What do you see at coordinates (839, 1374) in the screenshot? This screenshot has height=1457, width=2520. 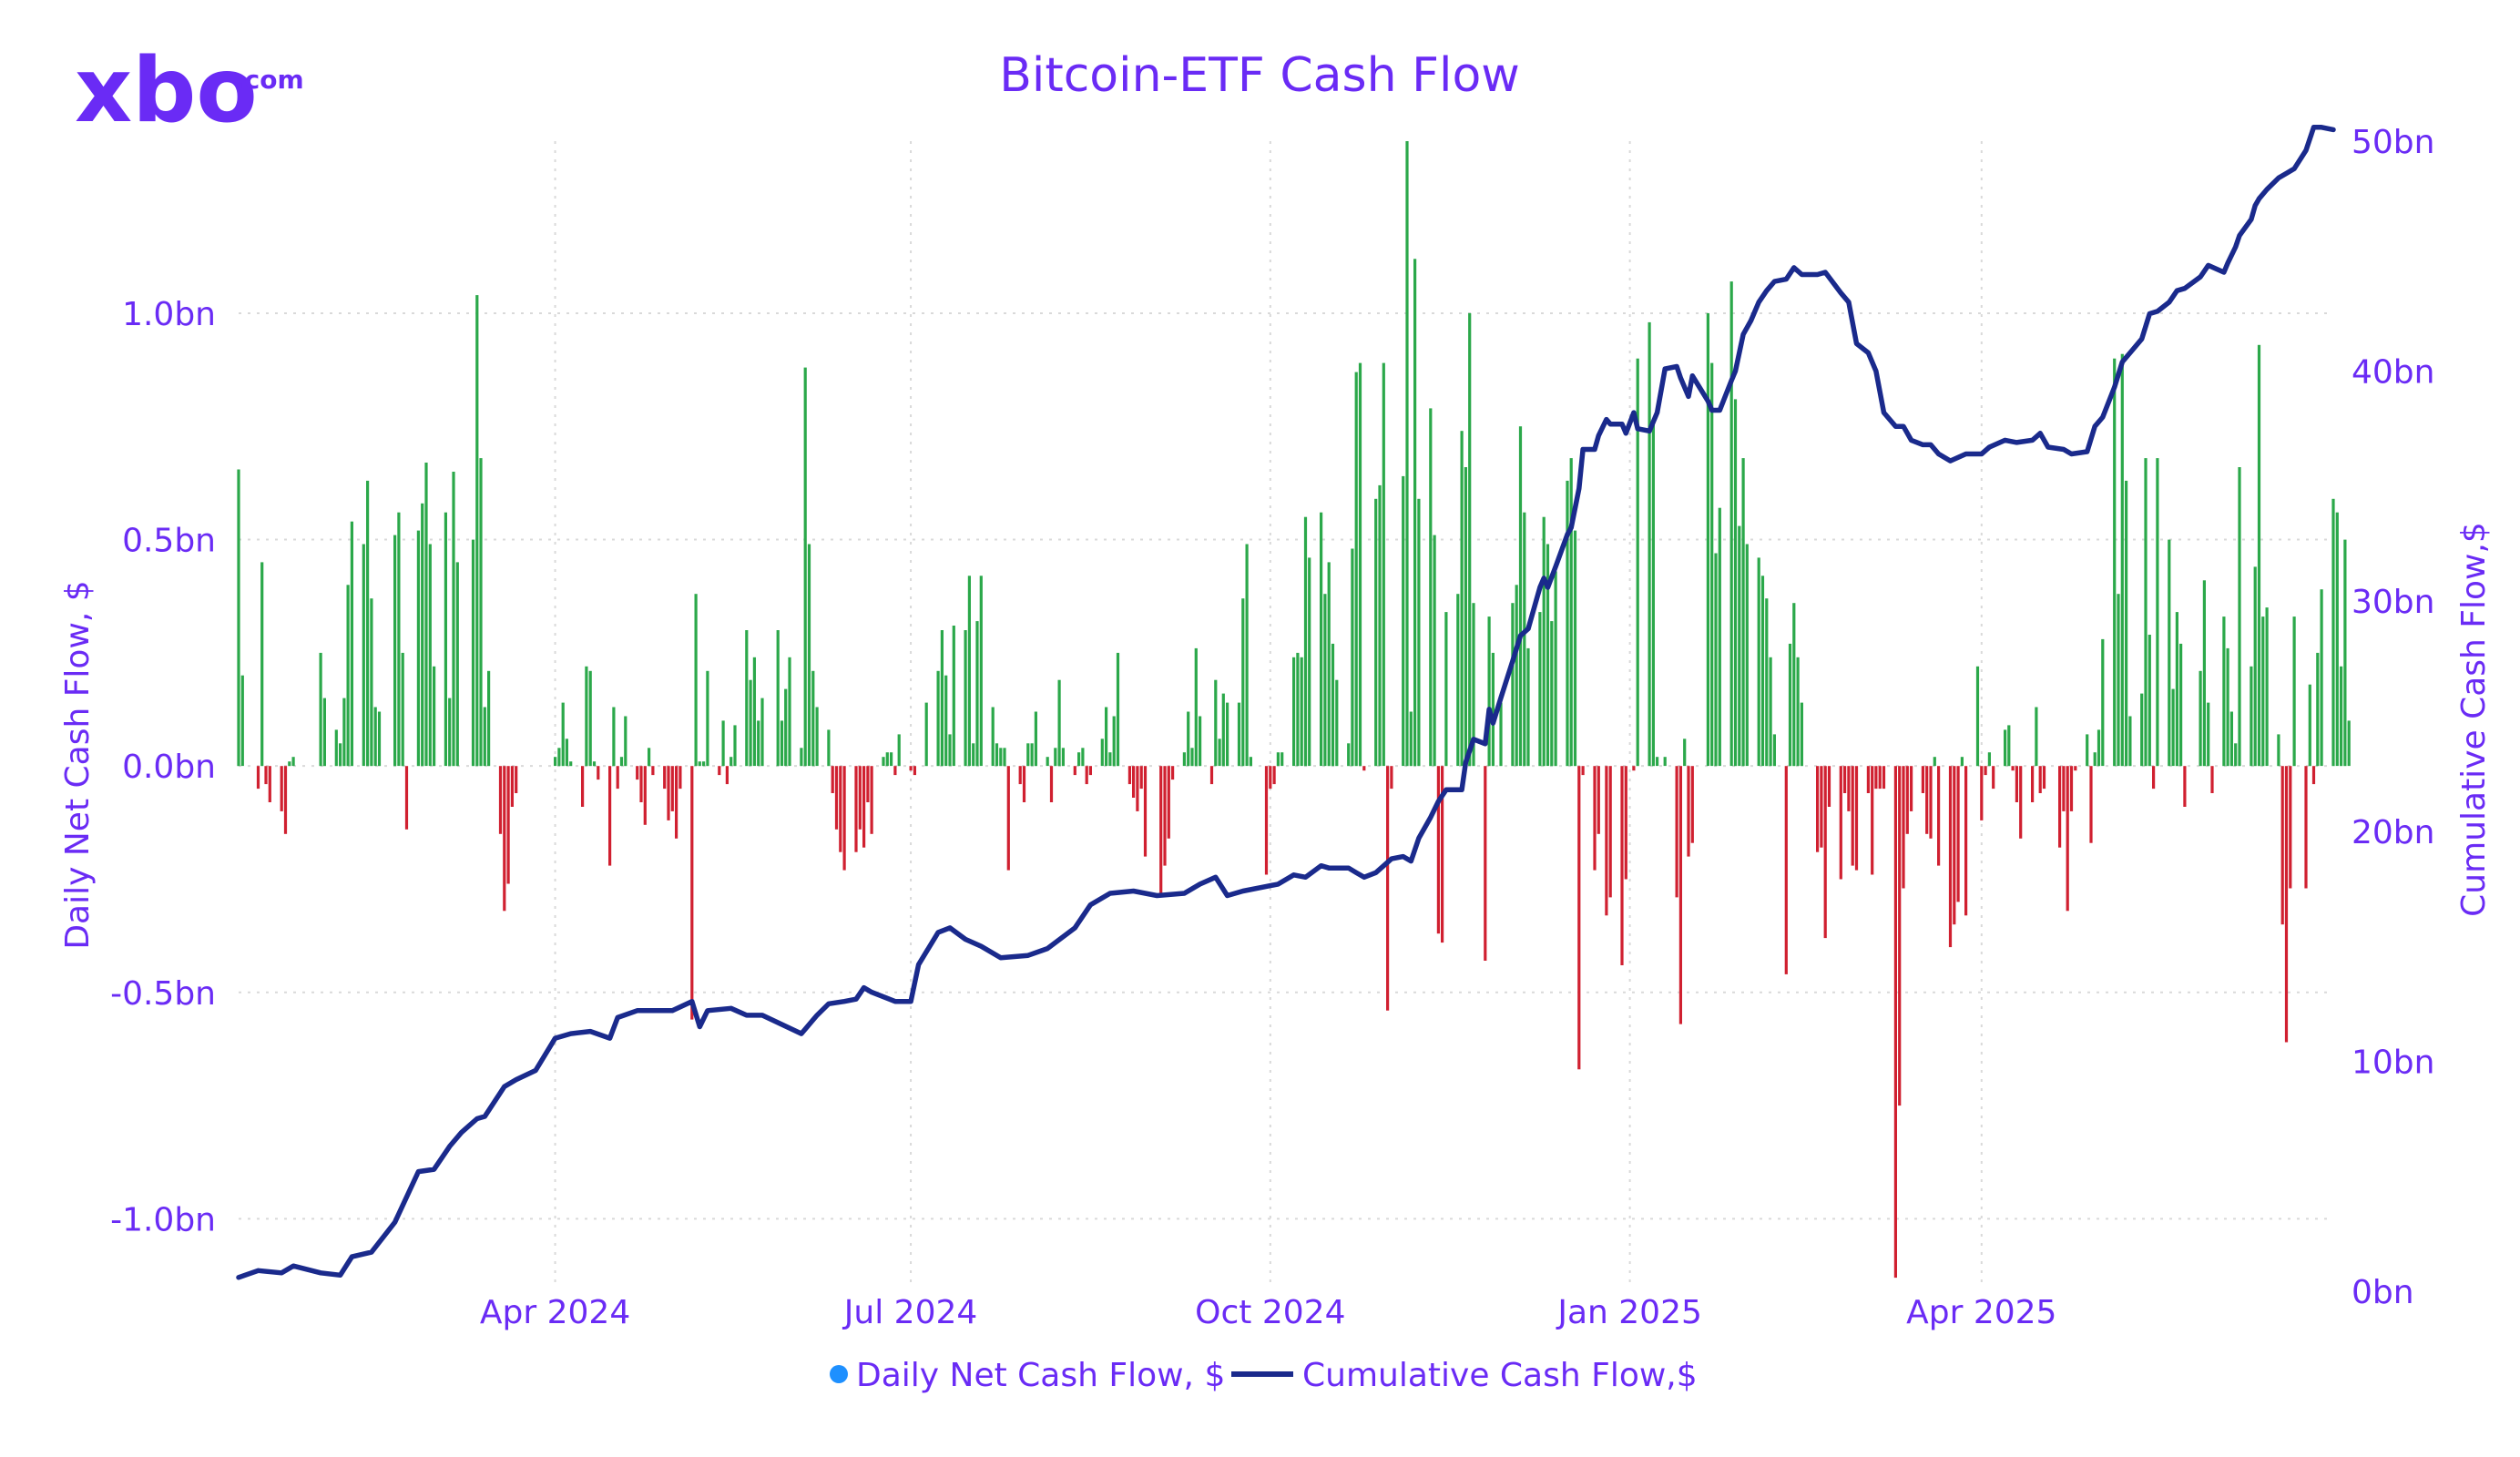 I see `legend-dot-icon` at bounding box center [839, 1374].